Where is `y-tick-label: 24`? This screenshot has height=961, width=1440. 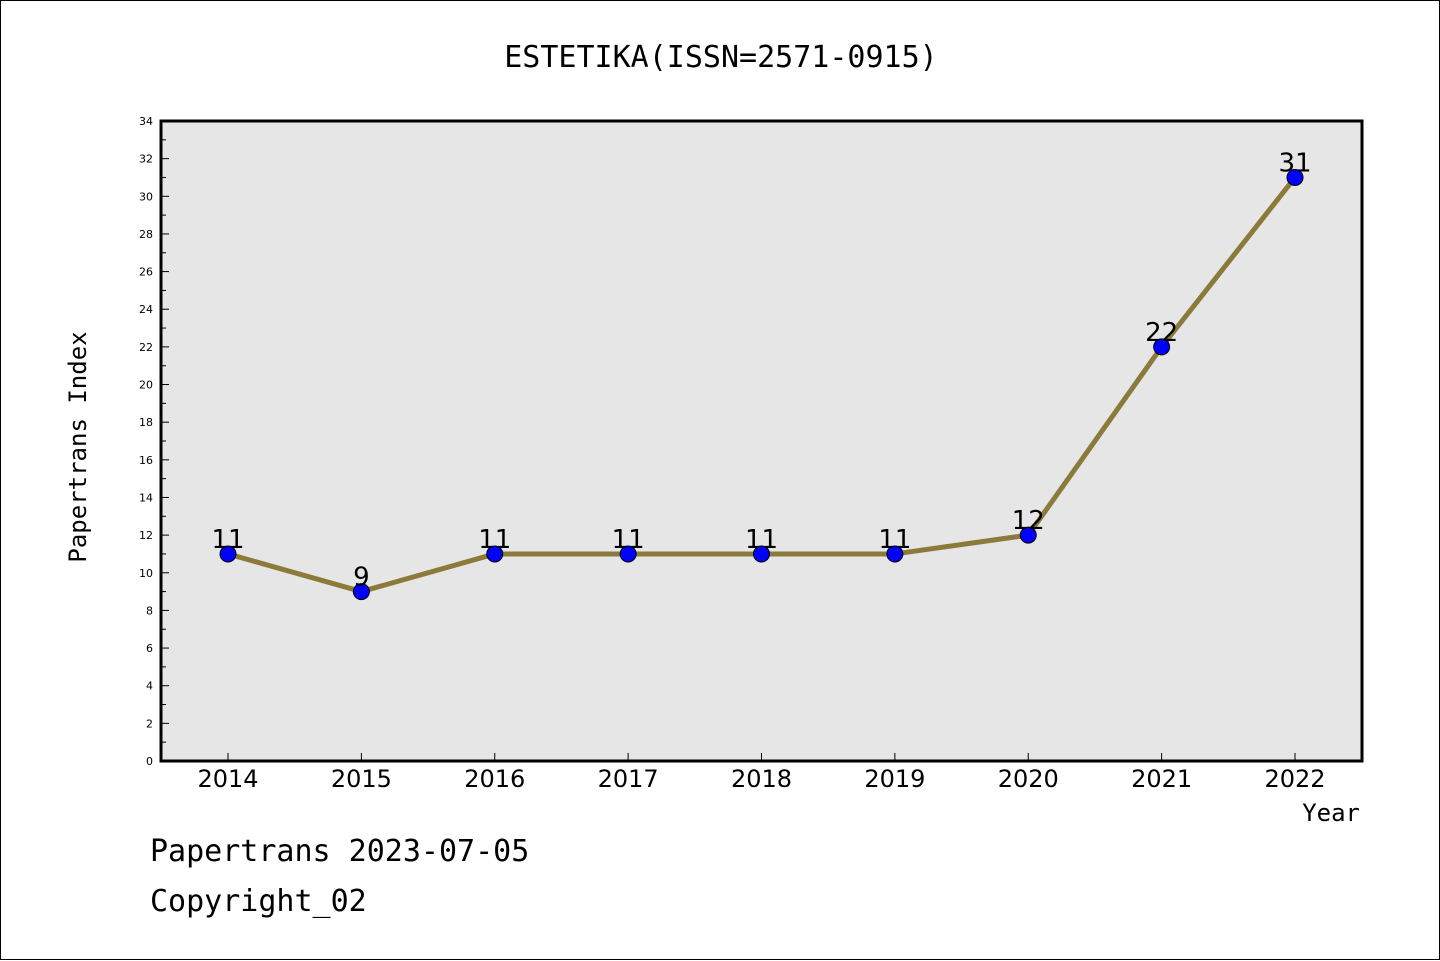 y-tick-label: 24 is located at coordinates (146, 309).